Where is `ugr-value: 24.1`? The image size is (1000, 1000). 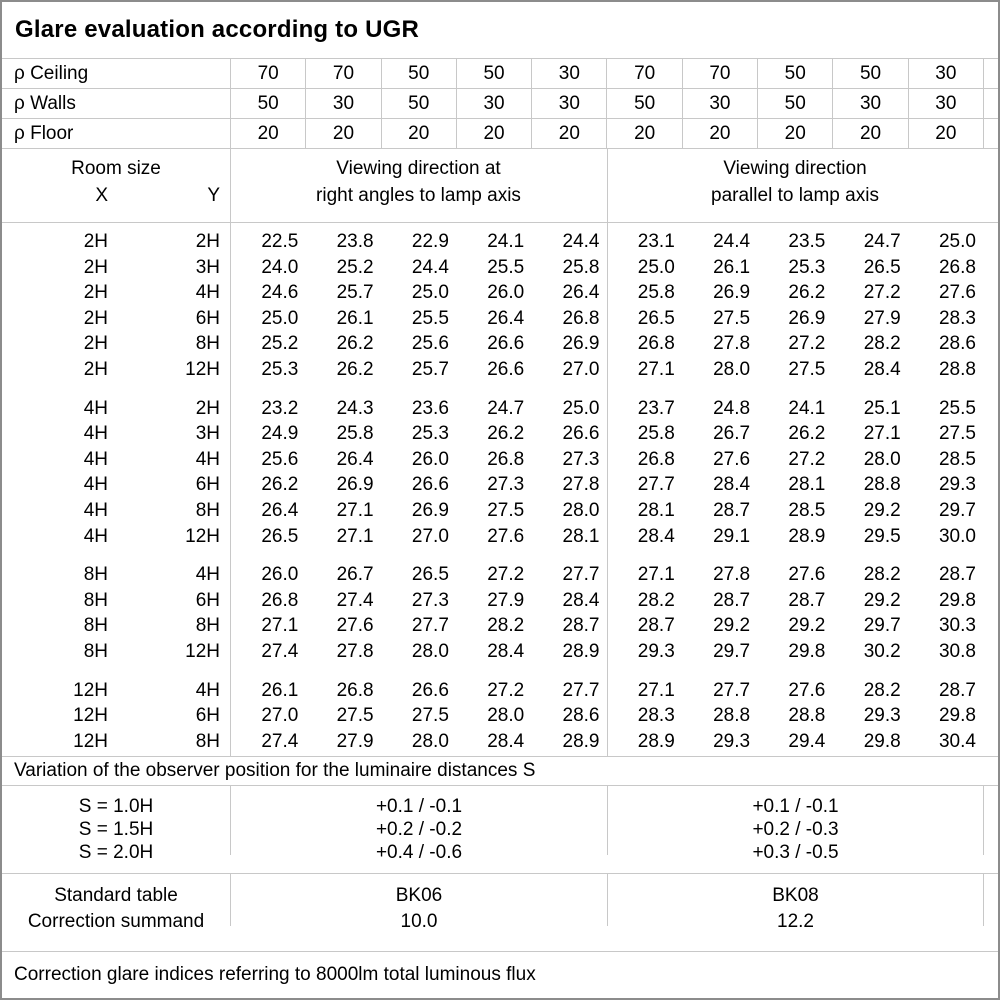
ugr-value: 24.1 is located at coordinates (506, 241).